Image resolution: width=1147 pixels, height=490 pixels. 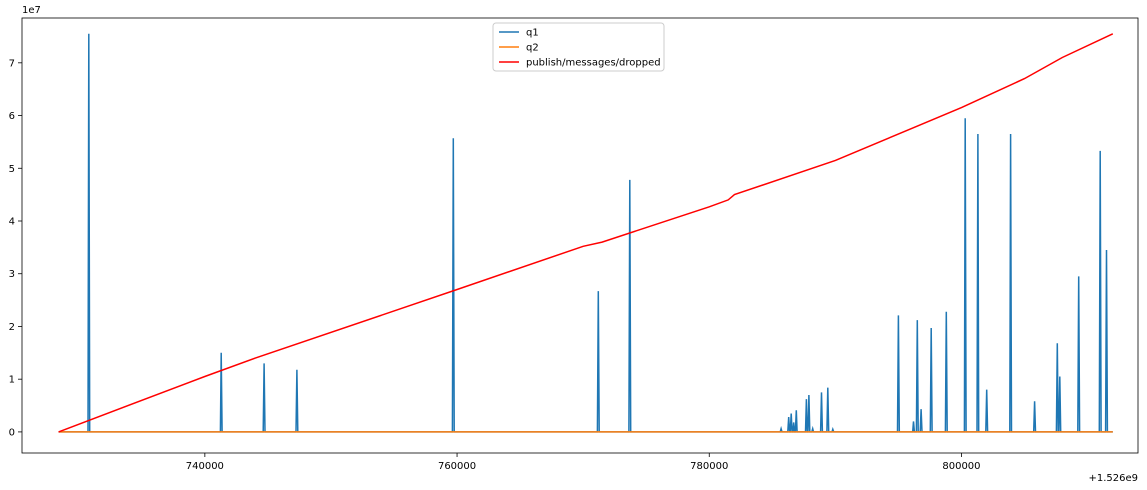 I want to click on x-tick-label: 800000, so click(x=961, y=466).